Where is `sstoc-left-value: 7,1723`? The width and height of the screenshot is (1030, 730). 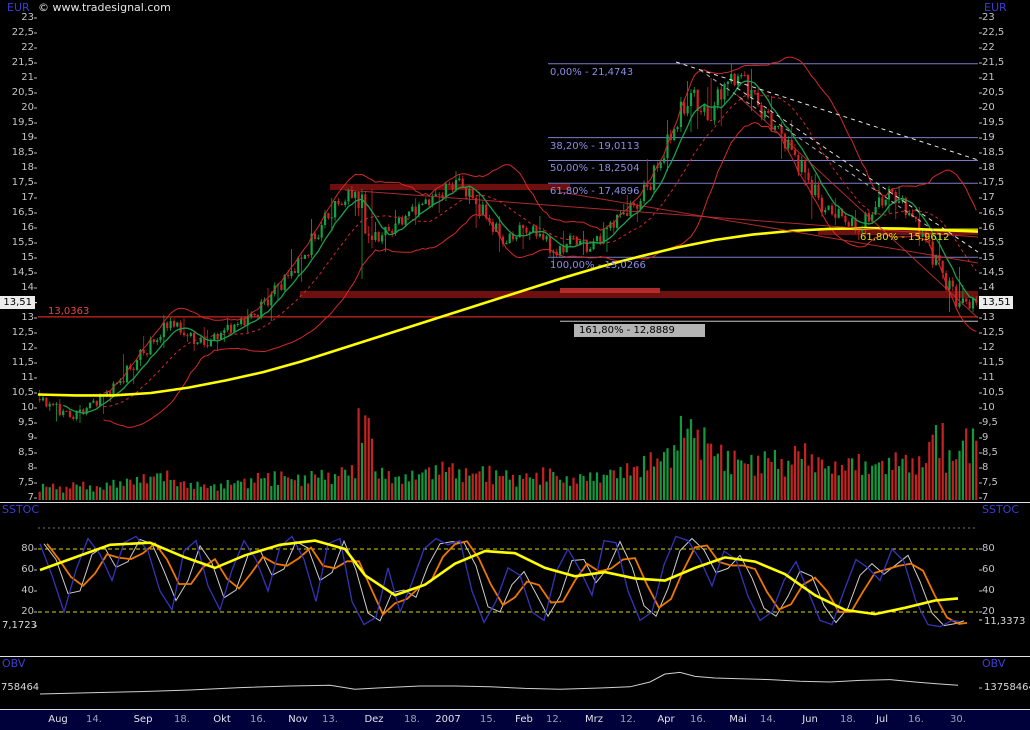
sstoc-left-value: 7,1723 is located at coordinates (19, 625).